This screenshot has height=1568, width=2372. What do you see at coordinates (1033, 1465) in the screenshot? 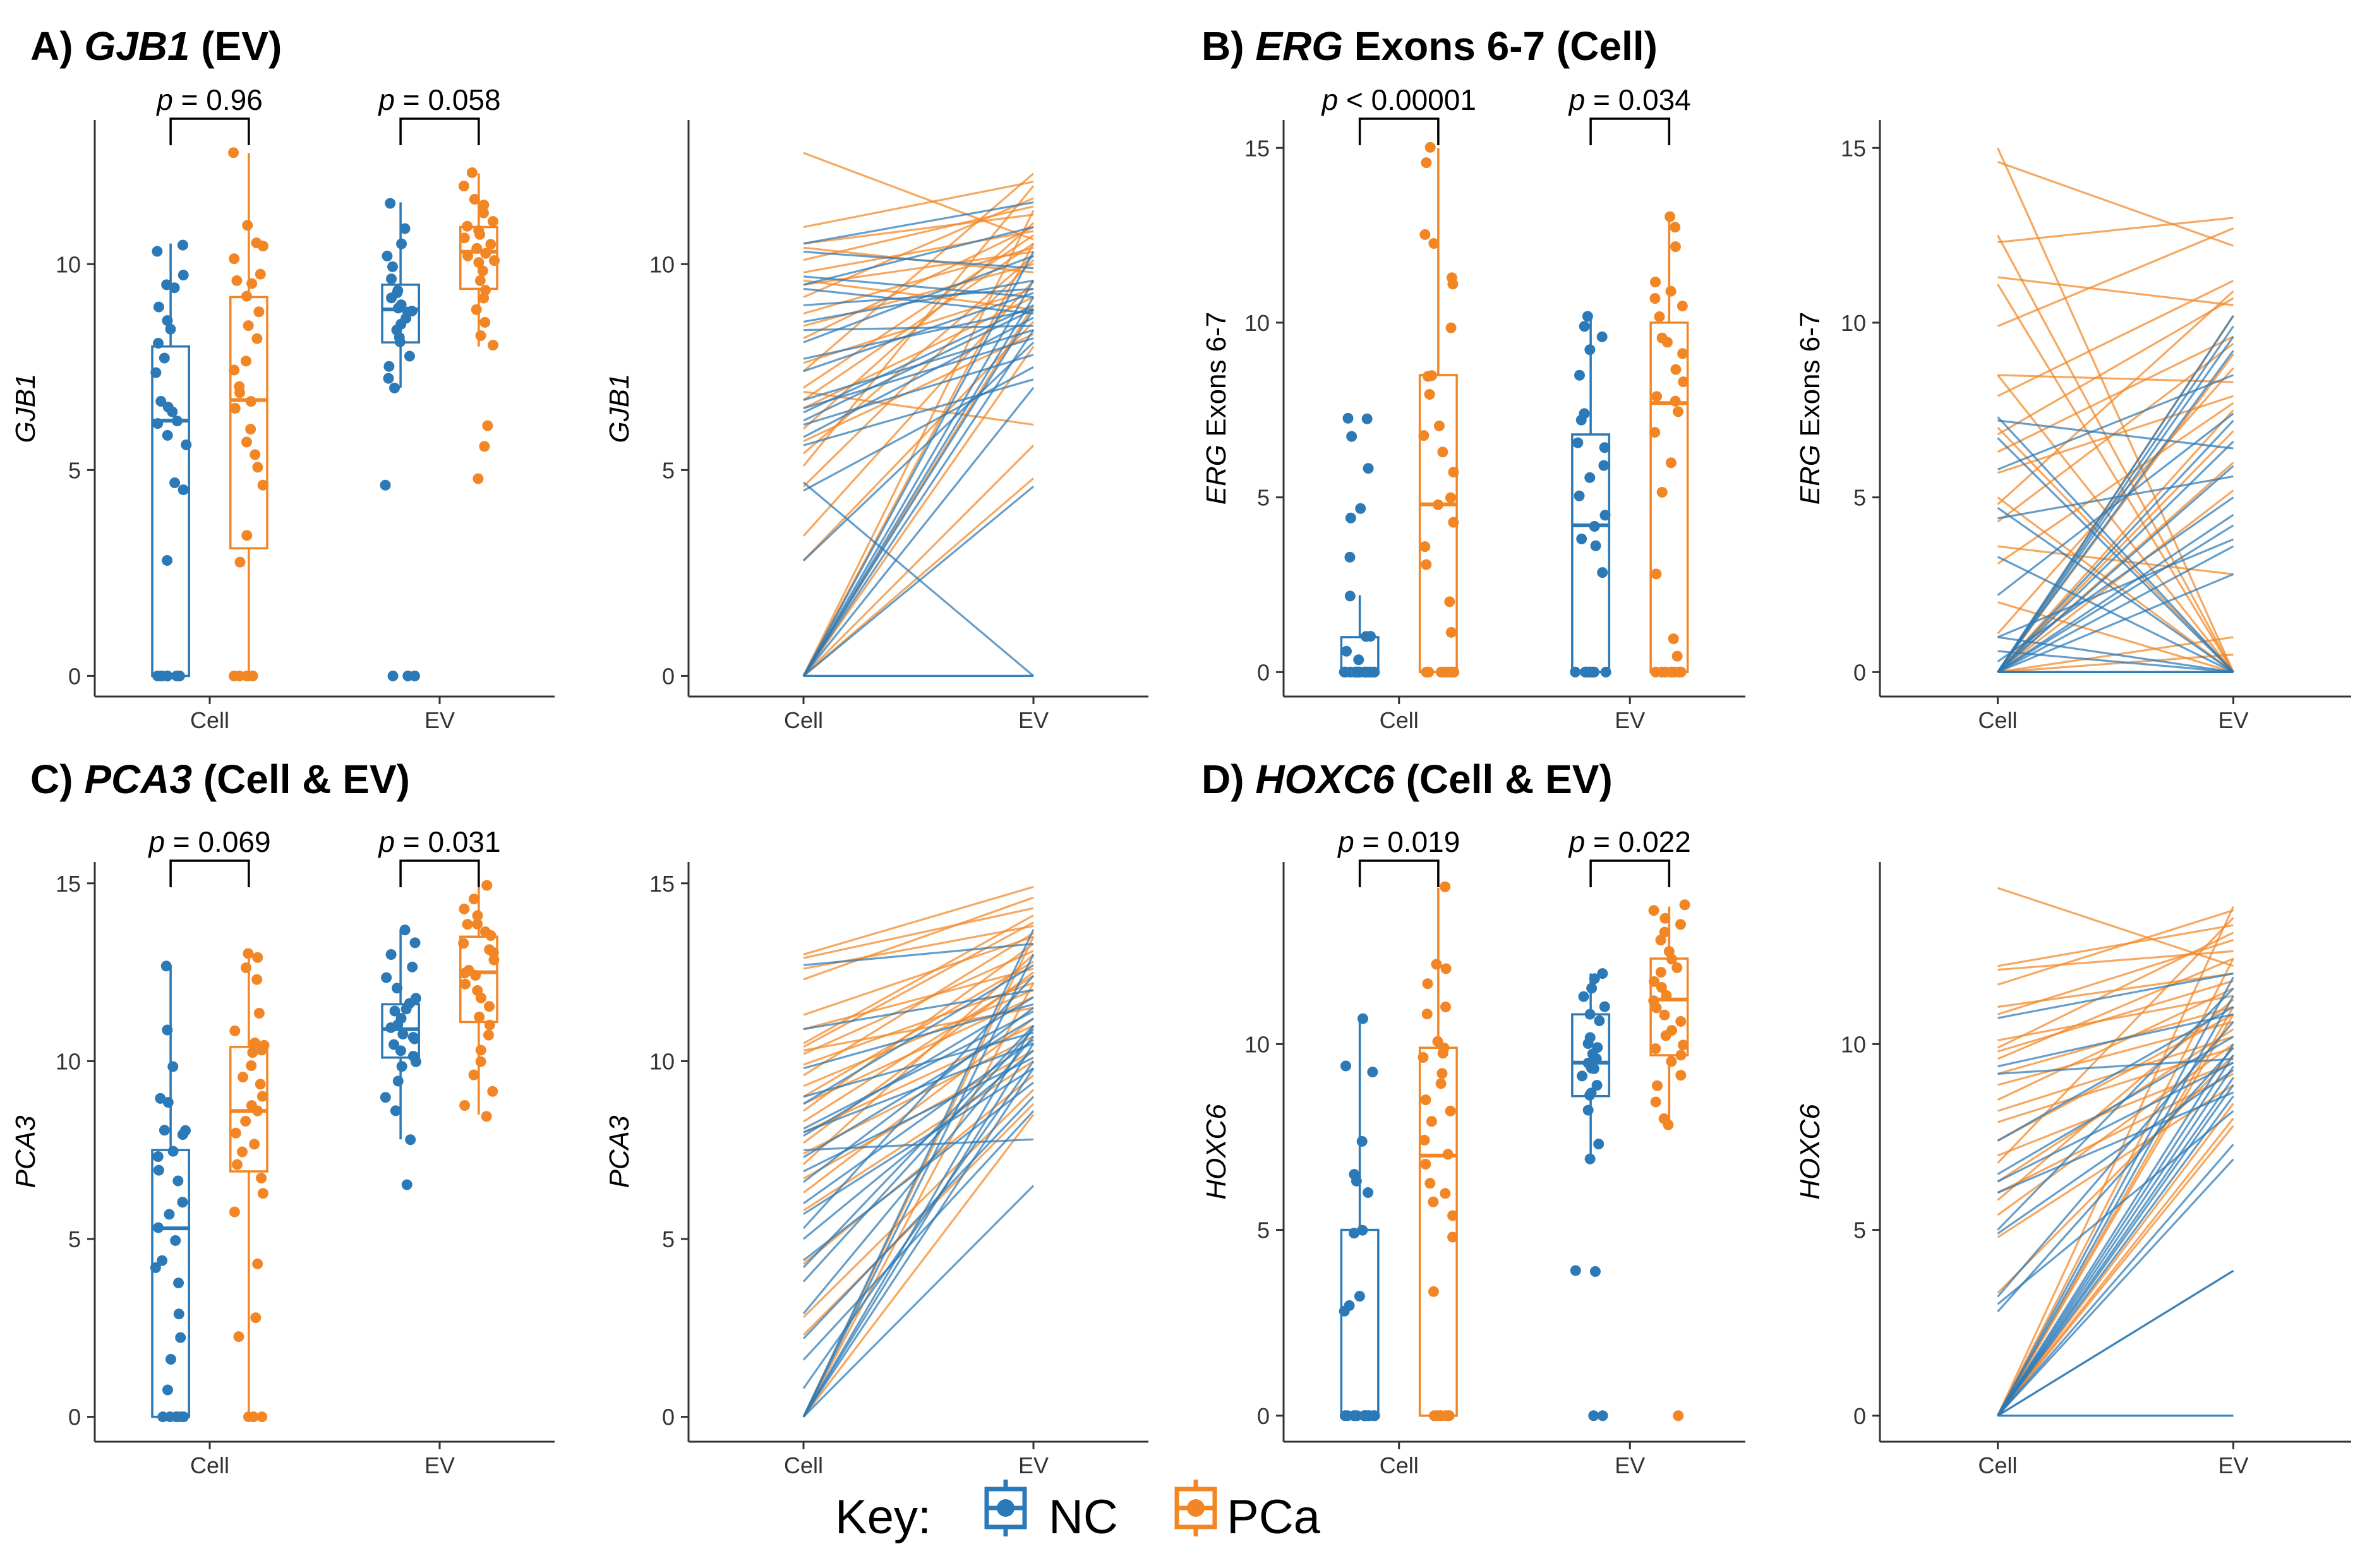
I see `x-tick-label: EV` at bounding box center [1033, 1465].